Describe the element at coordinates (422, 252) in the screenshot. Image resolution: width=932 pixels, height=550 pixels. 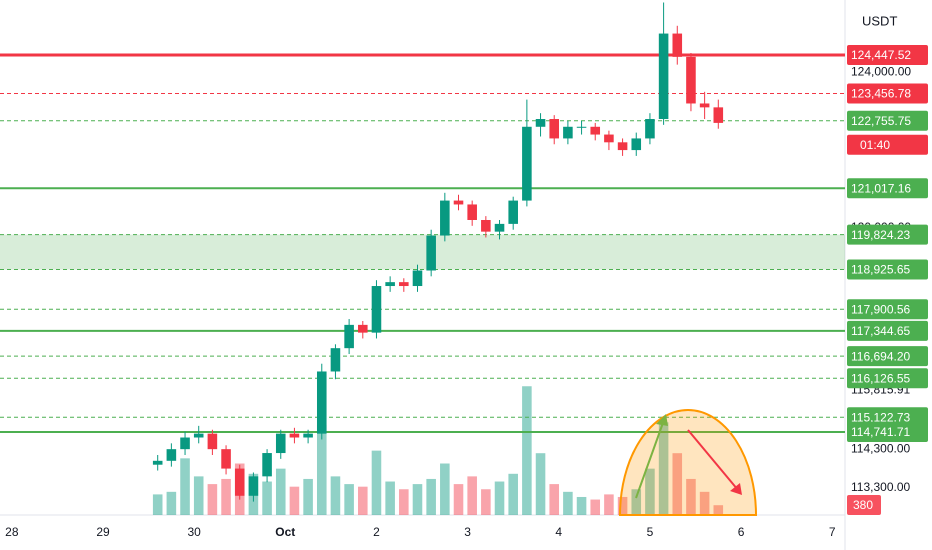
I see `support-zone` at that location.